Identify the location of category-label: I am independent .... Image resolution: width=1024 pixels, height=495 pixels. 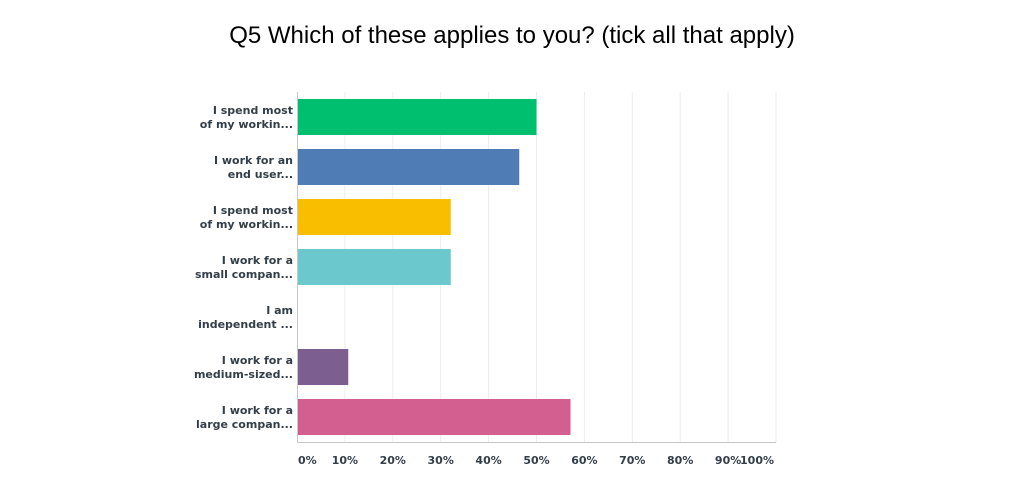
(245, 317).